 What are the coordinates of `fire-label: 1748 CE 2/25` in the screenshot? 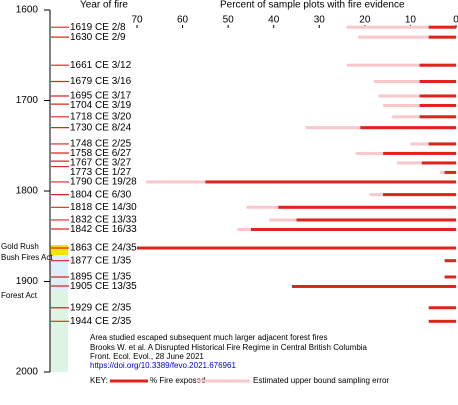 It's located at (101, 144).